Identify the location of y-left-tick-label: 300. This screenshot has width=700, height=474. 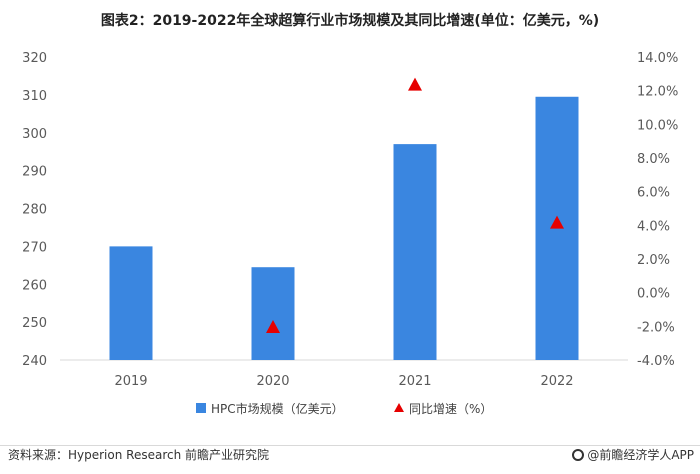
(34, 134).